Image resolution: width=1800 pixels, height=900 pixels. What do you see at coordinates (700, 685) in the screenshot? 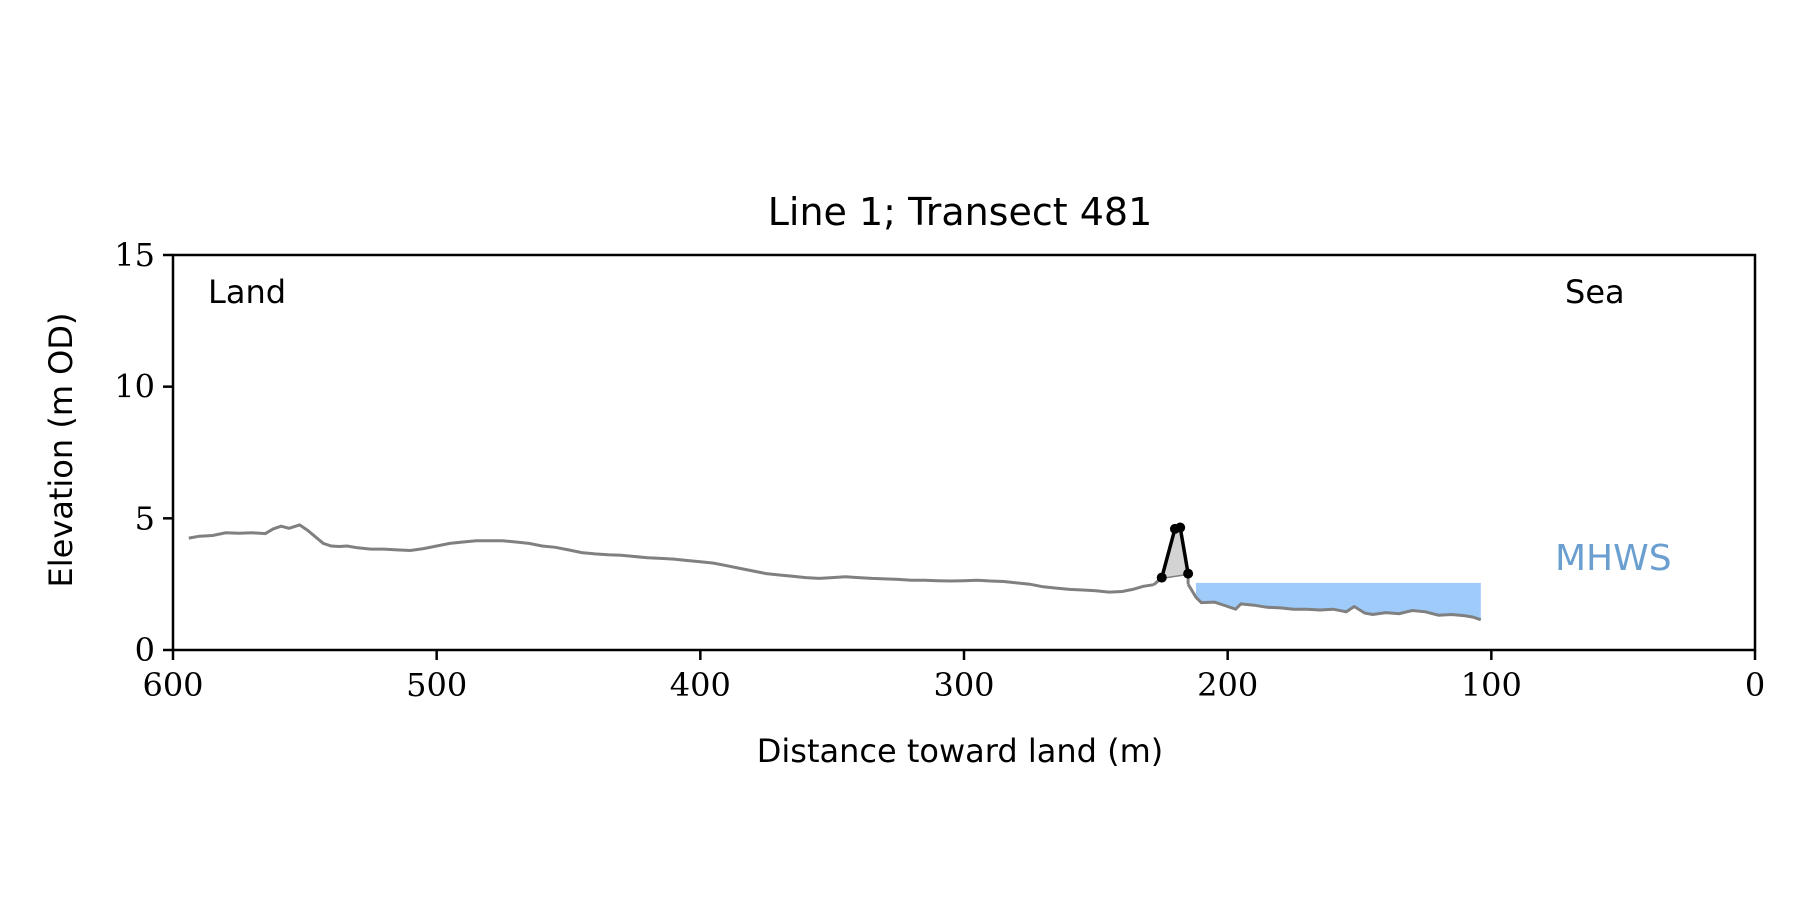
I see `x-tick-label: 400` at bounding box center [700, 685].